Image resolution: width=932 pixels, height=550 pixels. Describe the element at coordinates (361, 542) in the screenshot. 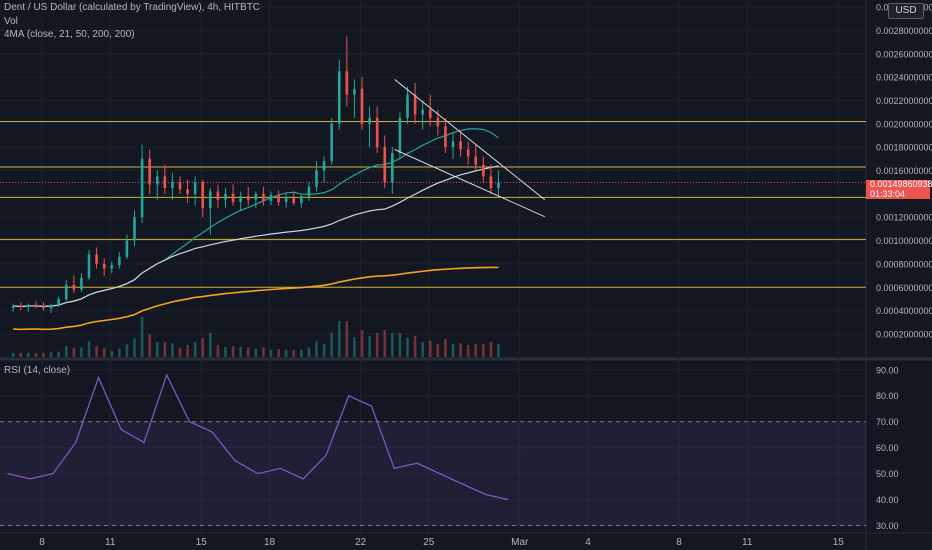

I see `time-axis-label: 22` at that location.